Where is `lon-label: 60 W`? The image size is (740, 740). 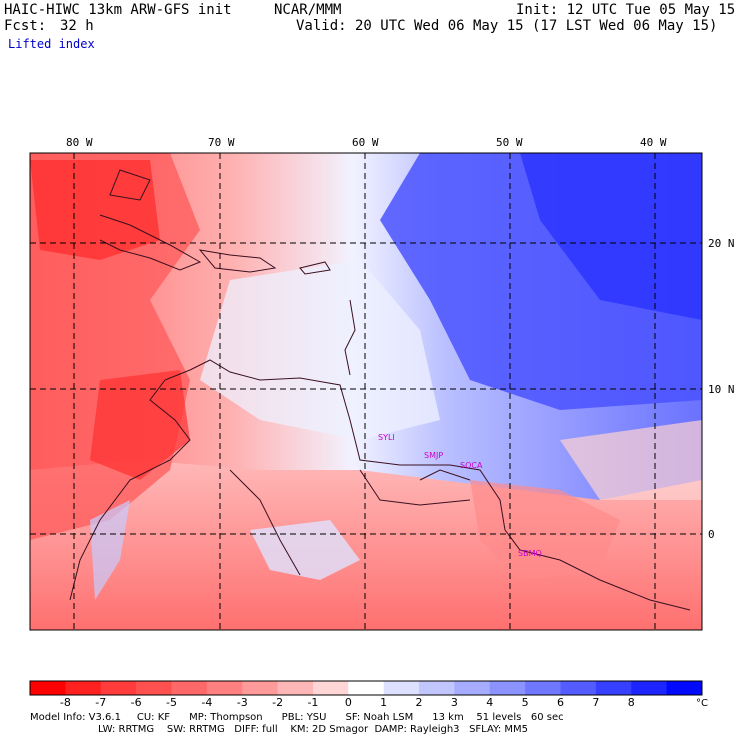
lon-label: 60 W is located at coordinates (365, 142).